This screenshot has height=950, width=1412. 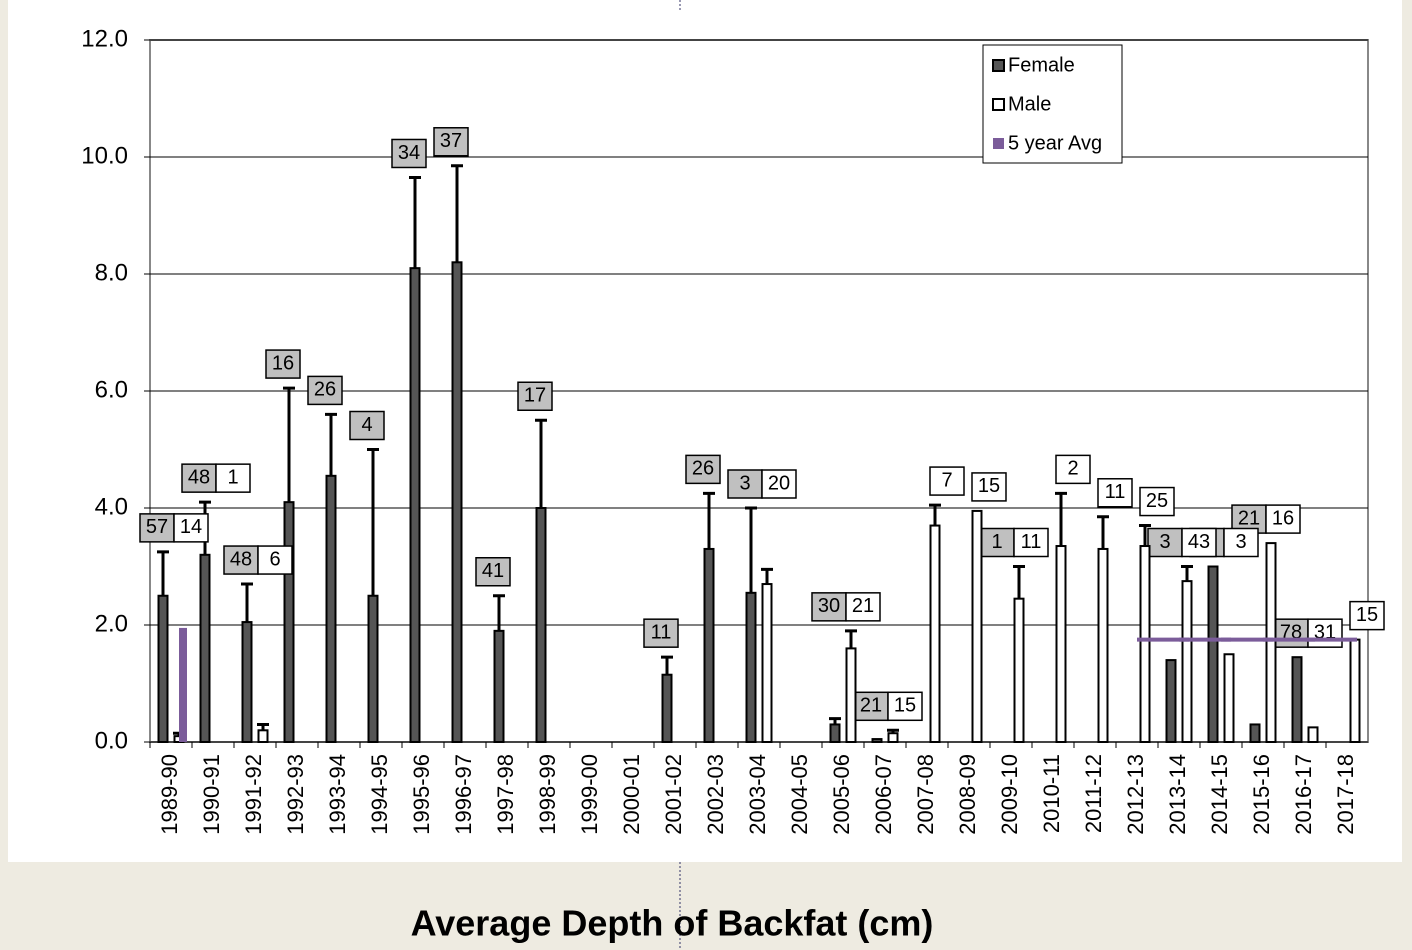 I want to click on avg-bar, so click(x=183, y=684).